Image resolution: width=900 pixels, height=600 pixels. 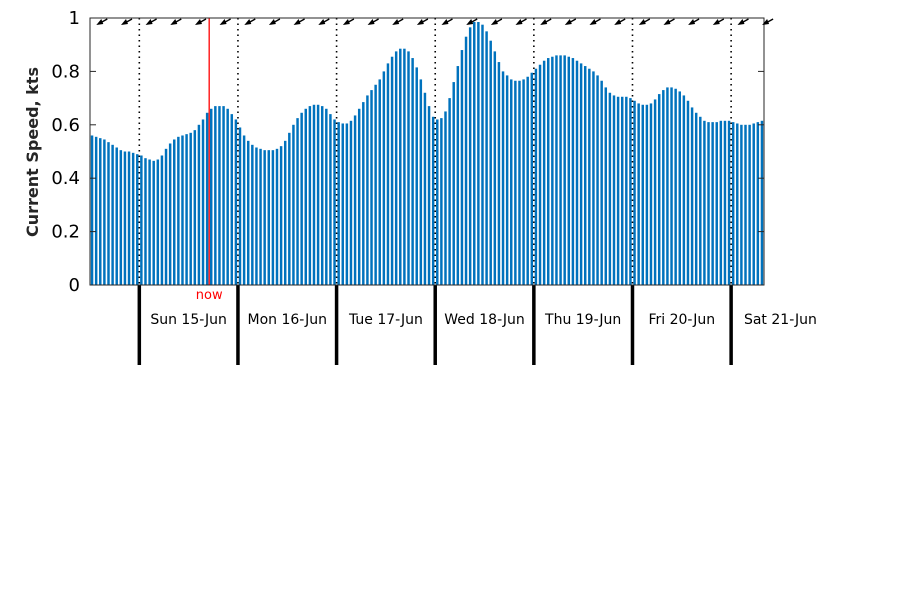 I want to click on day-label: Sat 21-Jun, so click(x=780, y=320).